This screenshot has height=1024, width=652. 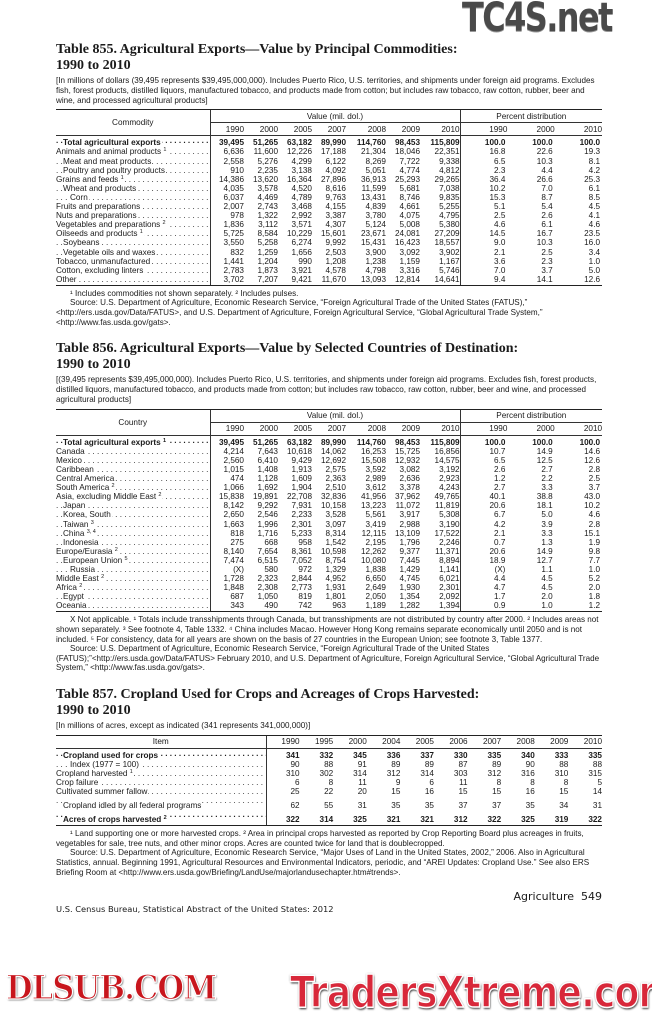 What do you see at coordinates (161, 773) in the screenshot?
I see `row-label: Cropland harvested 1` at bounding box center [161, 773].